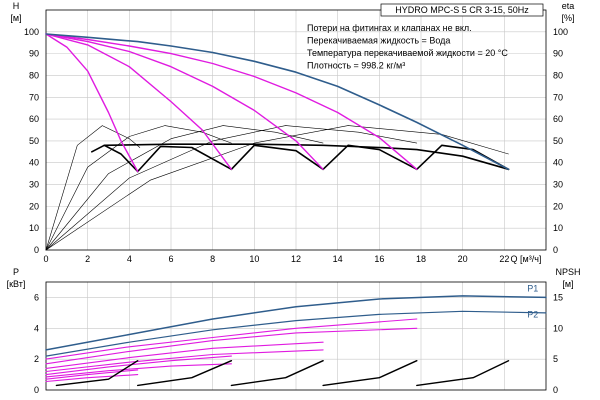  Describe the element at coordinates (504, 259) in the screenshot. I see `head-x-tick-label: 22` at that location.